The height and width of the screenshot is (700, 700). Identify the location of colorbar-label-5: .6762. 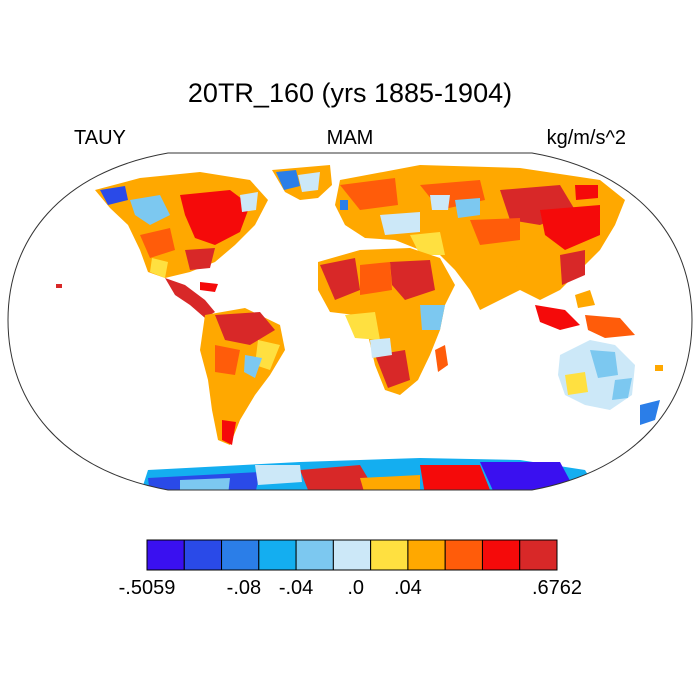
(557, 588).